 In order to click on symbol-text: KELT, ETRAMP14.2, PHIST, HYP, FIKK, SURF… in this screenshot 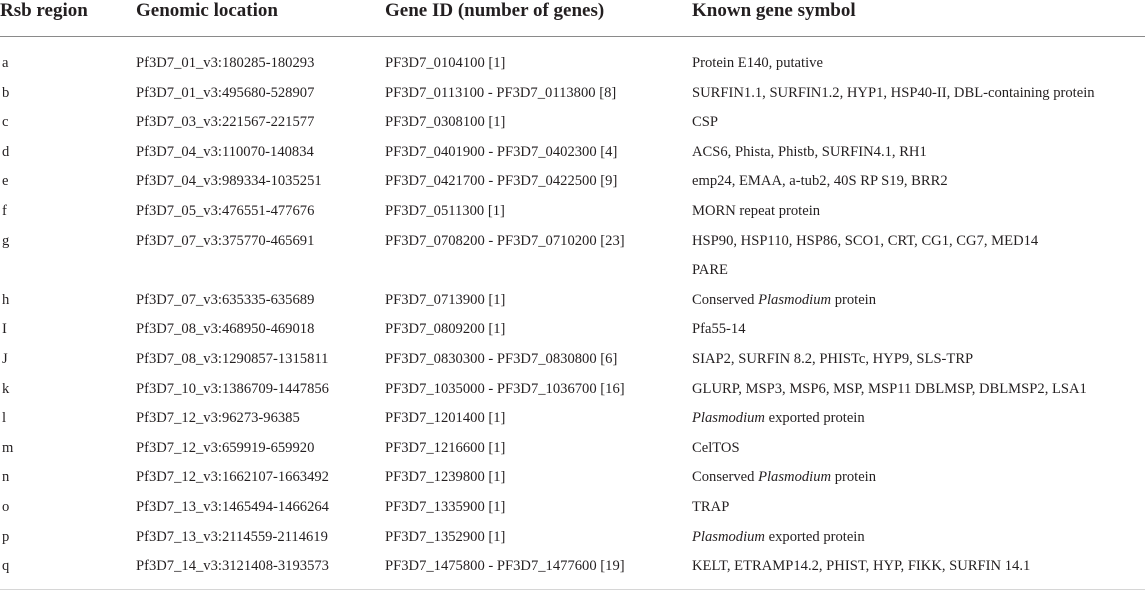, I will do `click(861, 566)`.